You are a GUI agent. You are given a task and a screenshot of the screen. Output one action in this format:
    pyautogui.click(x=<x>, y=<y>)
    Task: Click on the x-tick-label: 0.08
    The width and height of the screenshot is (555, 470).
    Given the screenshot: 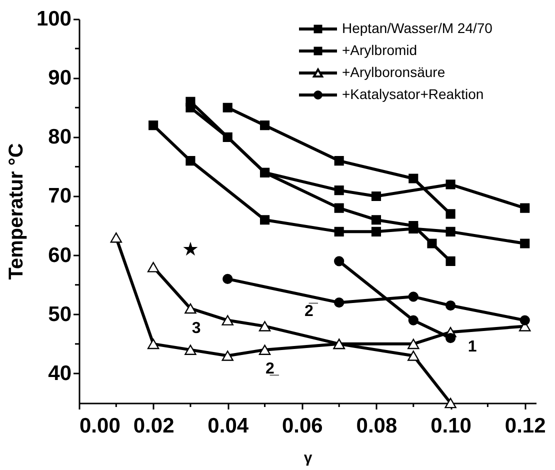 What is the action you would take?
    pyautogui.click(x=377, y=426)
    